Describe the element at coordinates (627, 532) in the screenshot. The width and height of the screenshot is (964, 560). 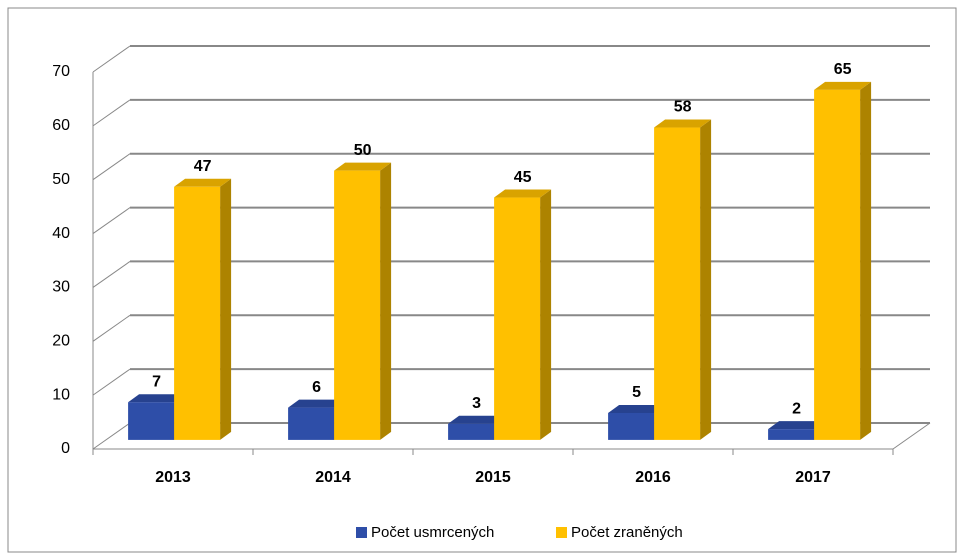
I see `legend-label: Počet zraněných` at that location.